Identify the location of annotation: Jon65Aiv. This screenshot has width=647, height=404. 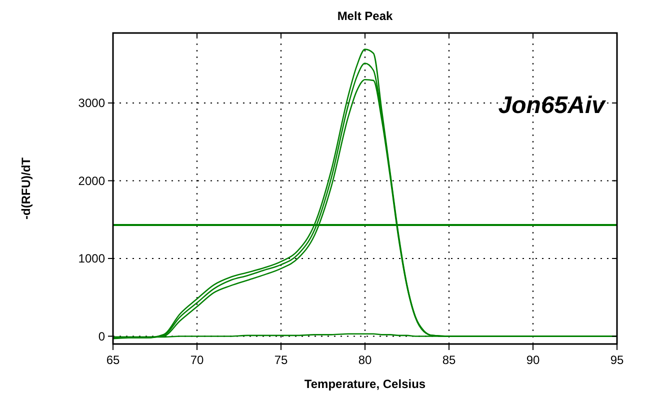
(552, 105).